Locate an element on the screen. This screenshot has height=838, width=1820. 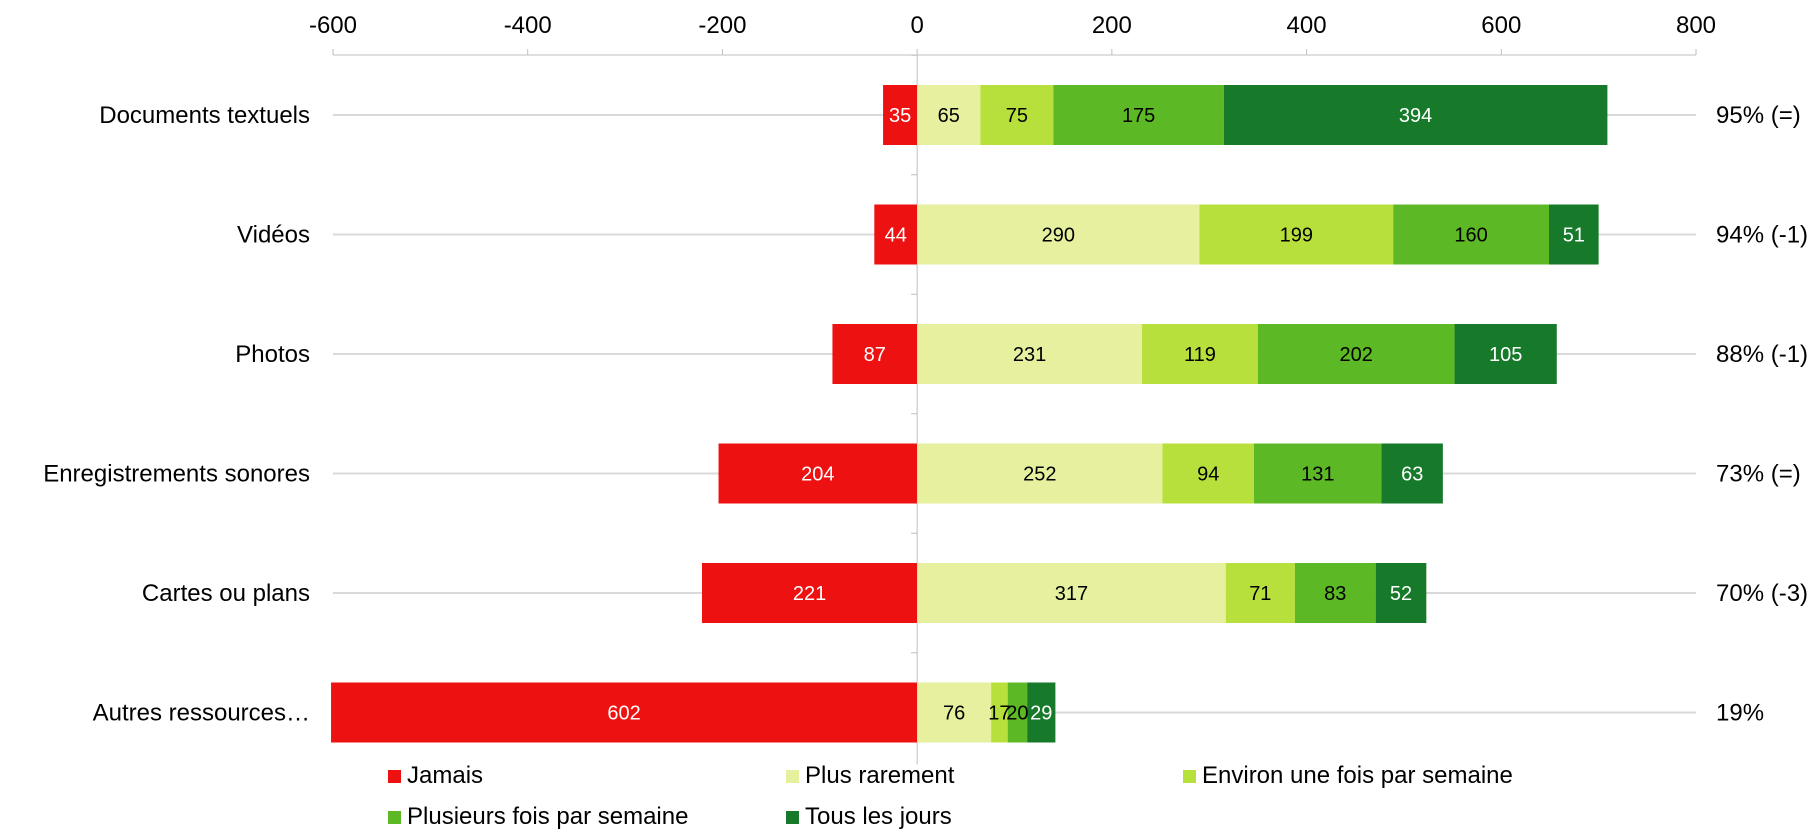
bar-value-label: 87 is located at coordinates (875, 355).